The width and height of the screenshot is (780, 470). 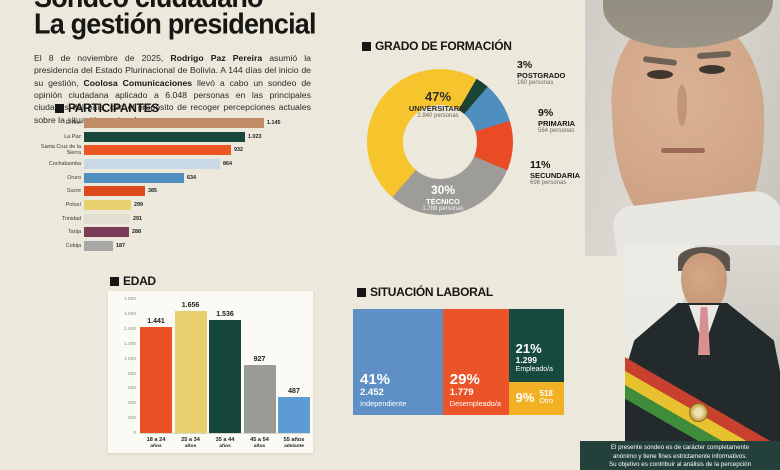 I want to click on participant-row: Oruro 634, so click(x=174, y=178).